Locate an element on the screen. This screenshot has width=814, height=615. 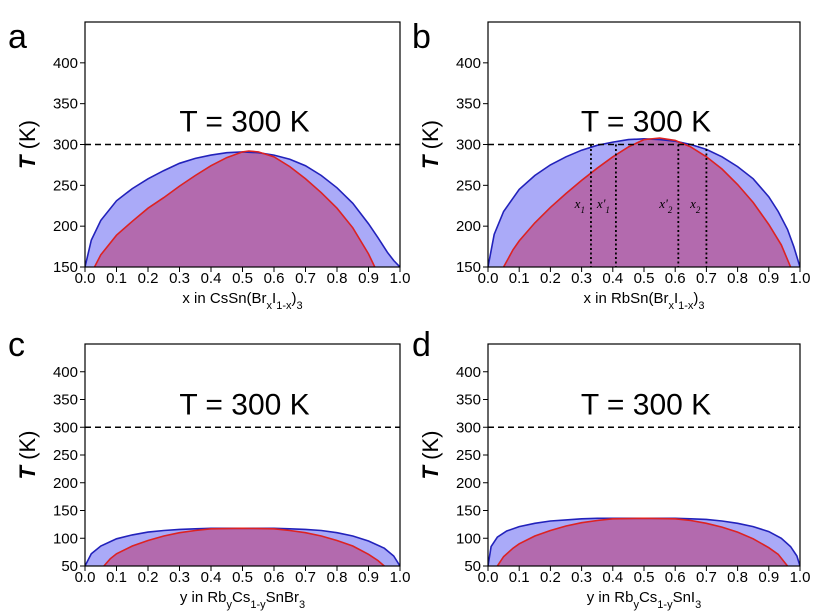
panel-letter: d is located at coordinates (421, 345).